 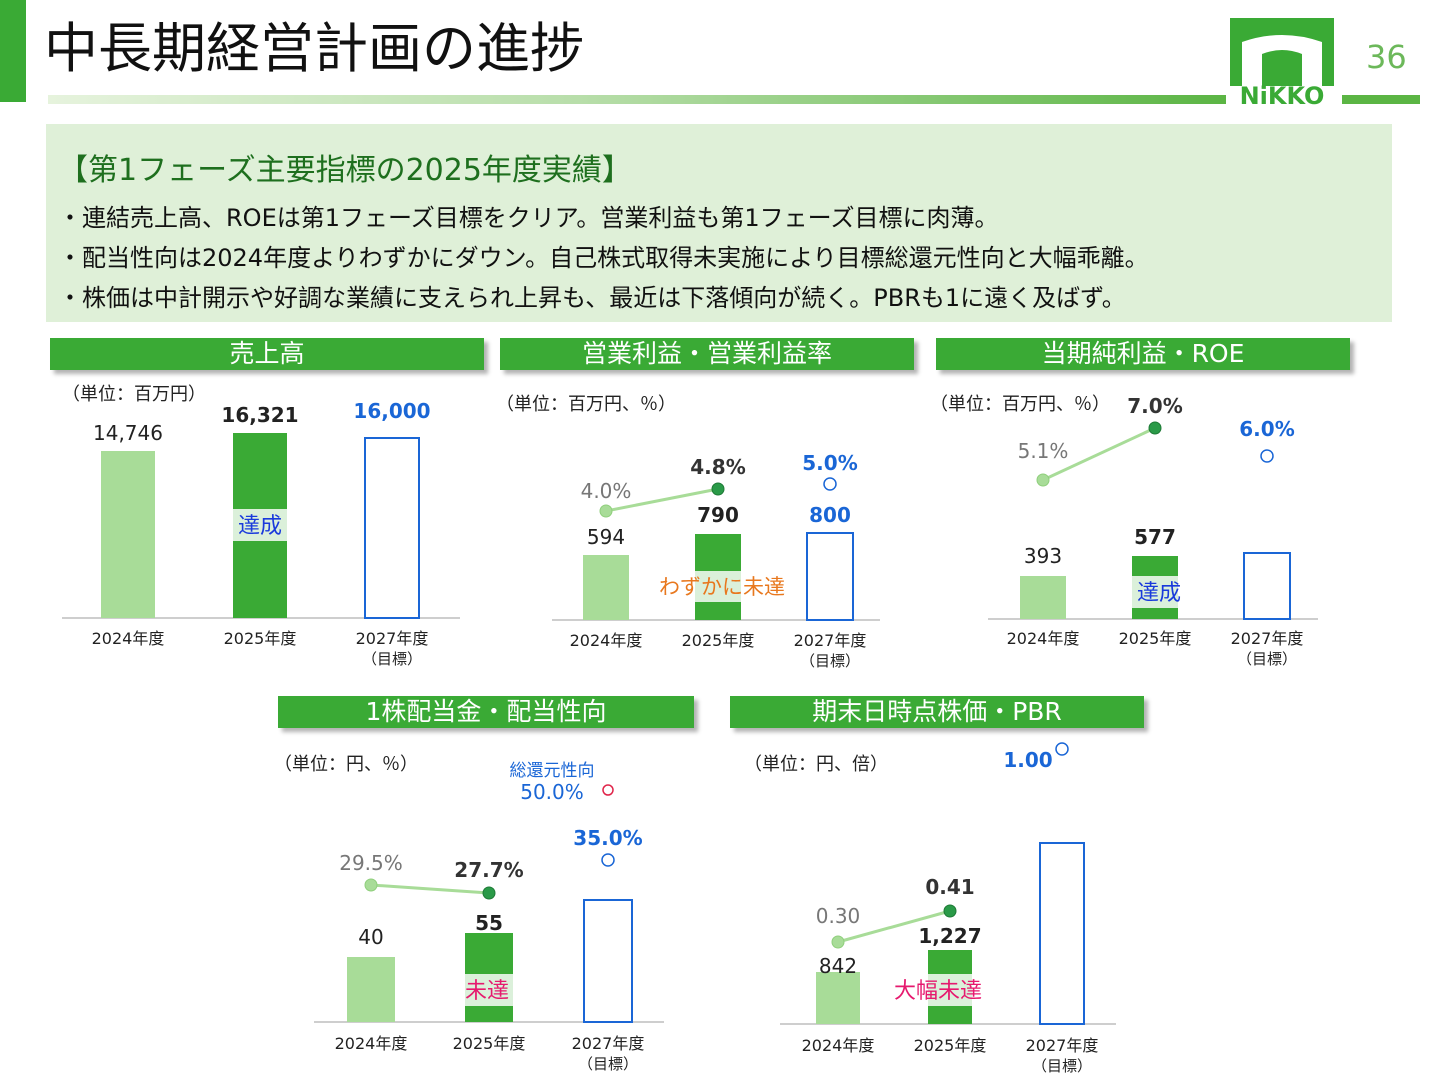 What do you see at coordinates (1043, 638) in the screenshot?
I see `net_income-category-0: 2024年度` at bounding box center [1043, 638].